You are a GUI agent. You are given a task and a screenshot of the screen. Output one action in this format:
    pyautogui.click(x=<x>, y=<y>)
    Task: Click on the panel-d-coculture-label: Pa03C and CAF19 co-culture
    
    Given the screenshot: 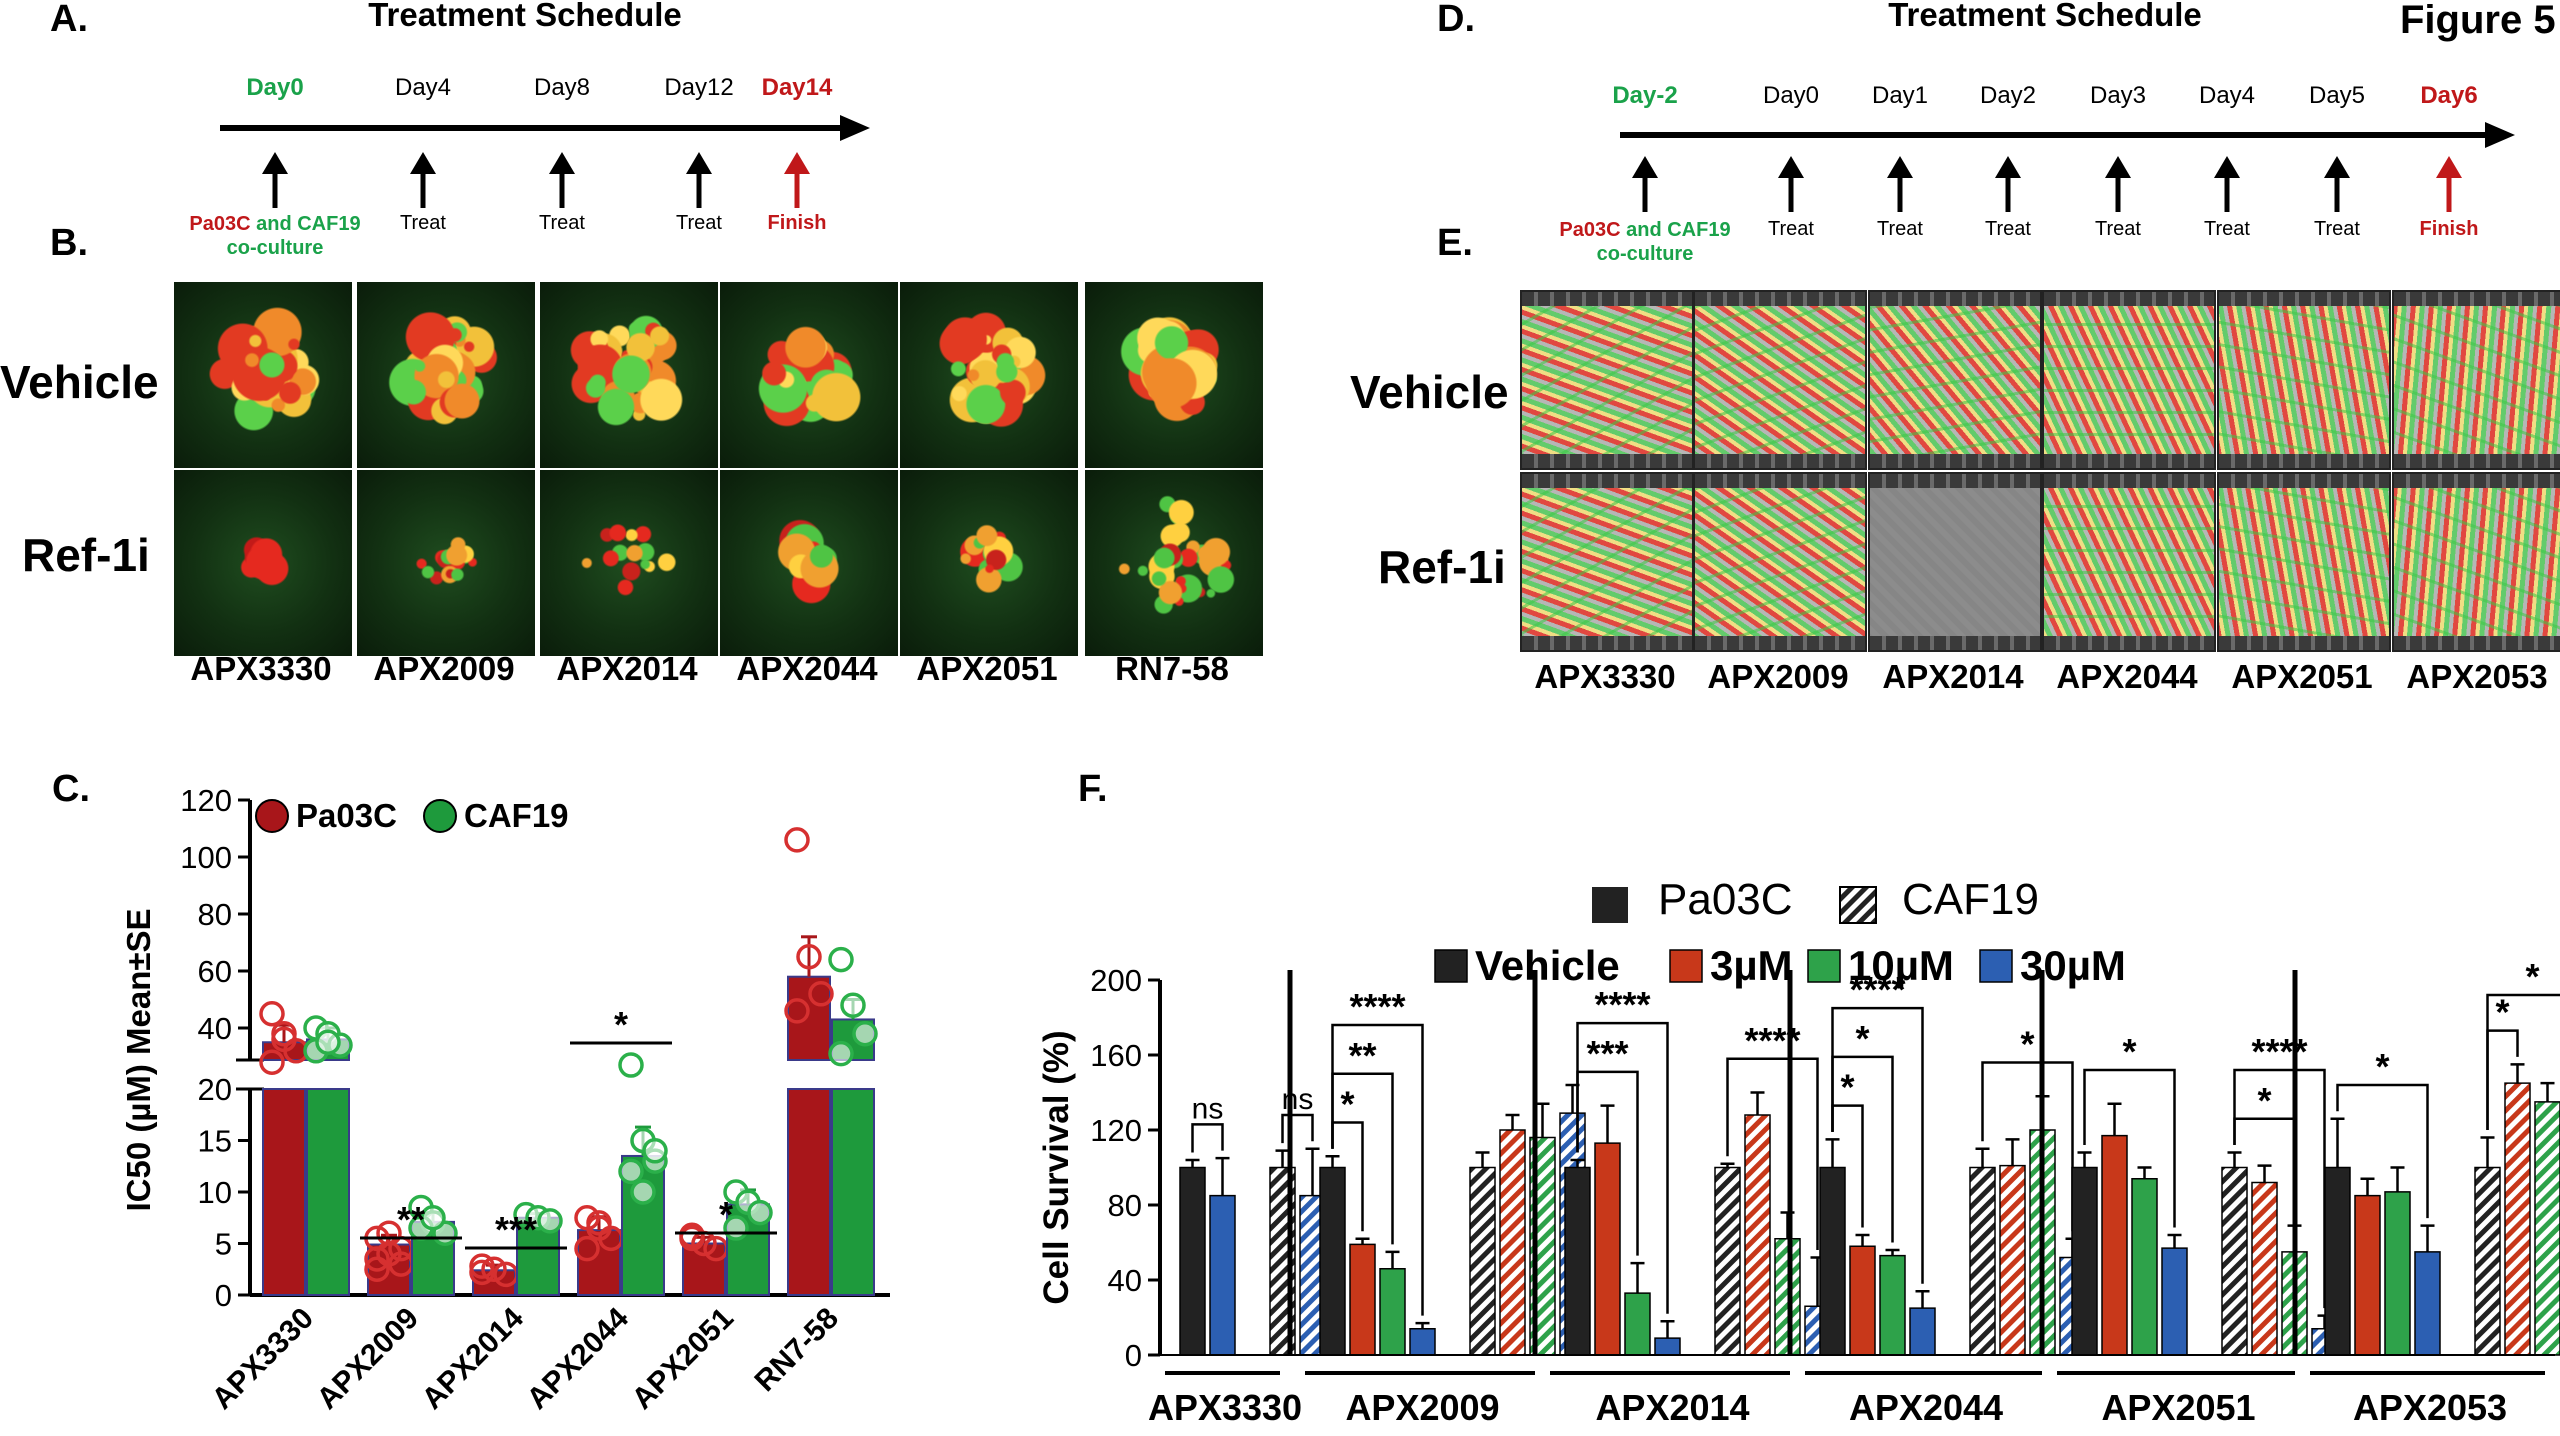 What is the action you would take?
    pyautogui.click(x=1645, y=242)
    